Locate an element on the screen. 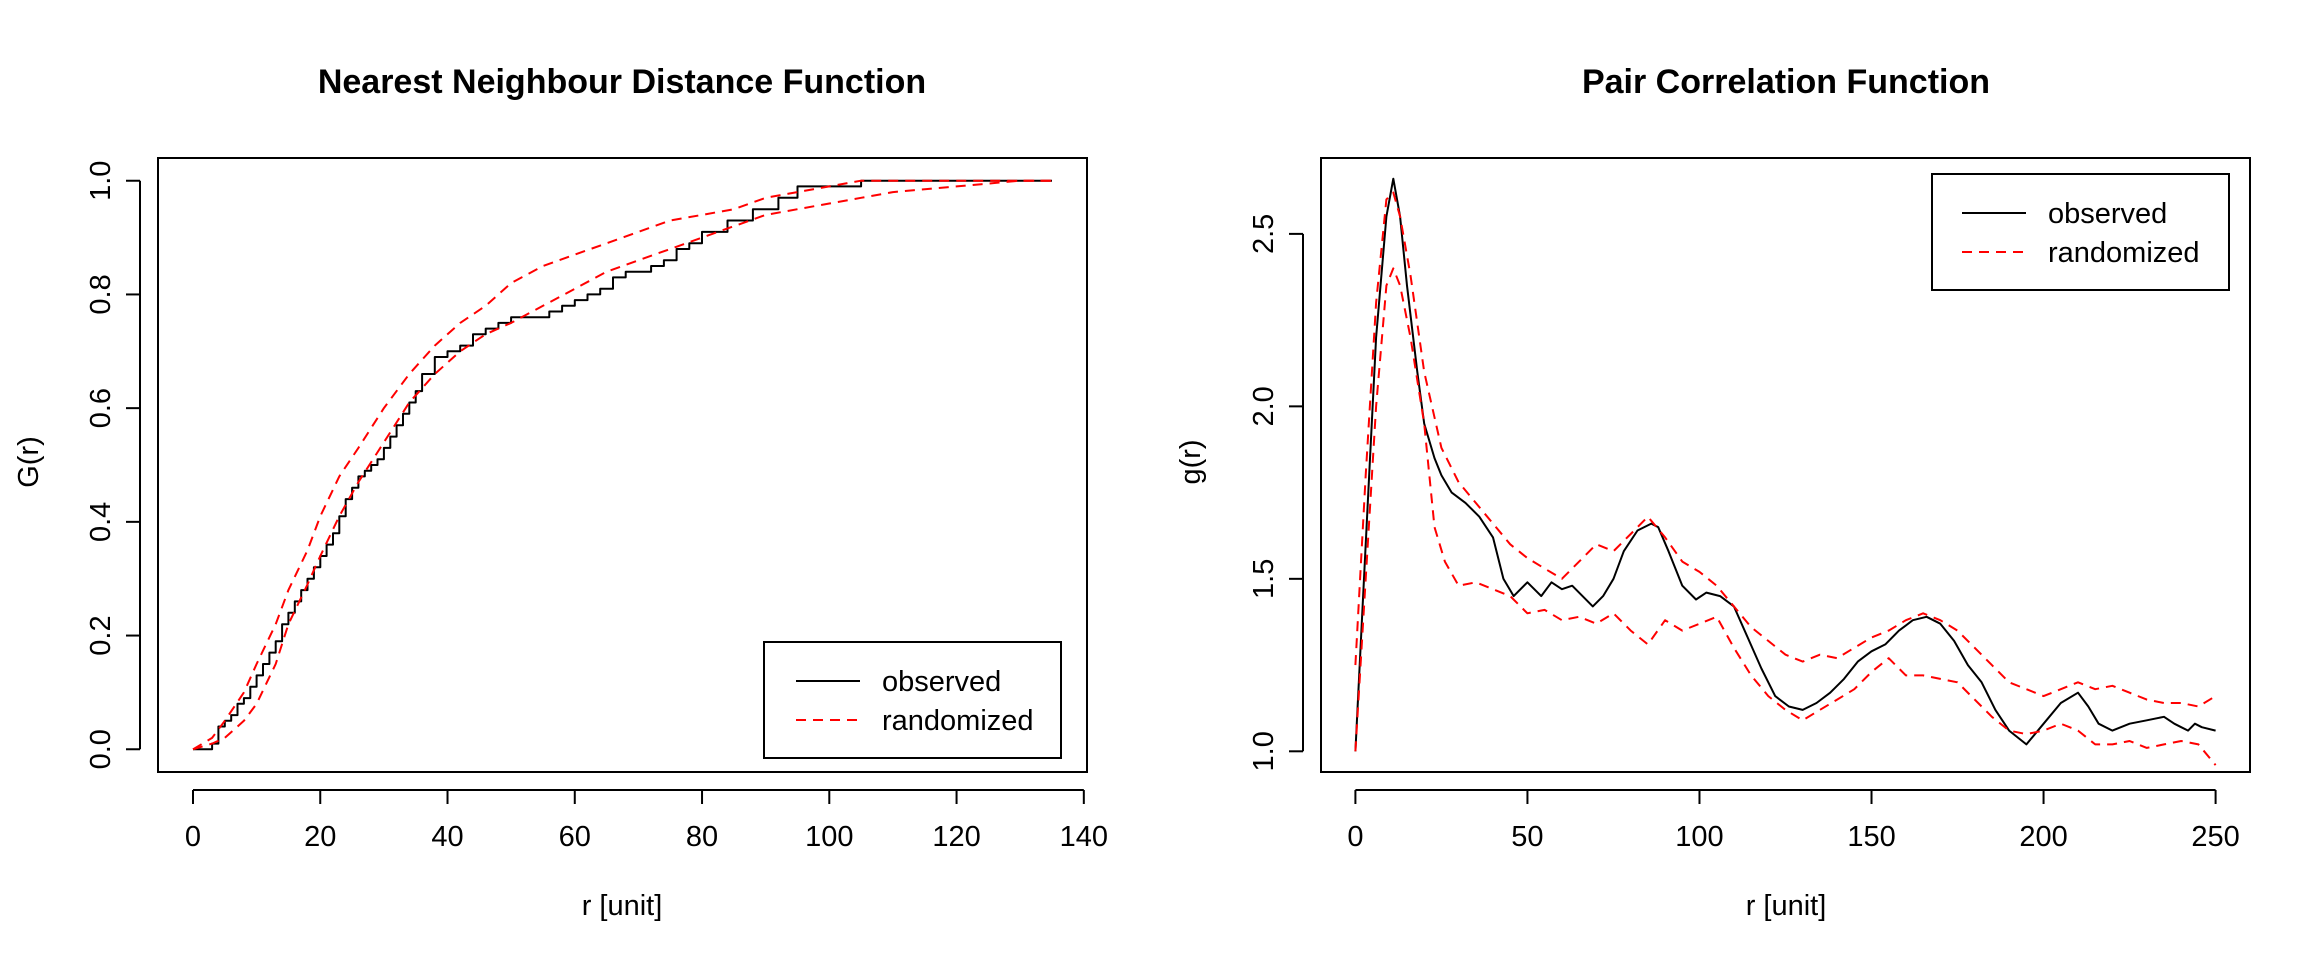 This screenshot has height=960, width=2304. x-tick-label: 80 is located at coordinates (702, 837).